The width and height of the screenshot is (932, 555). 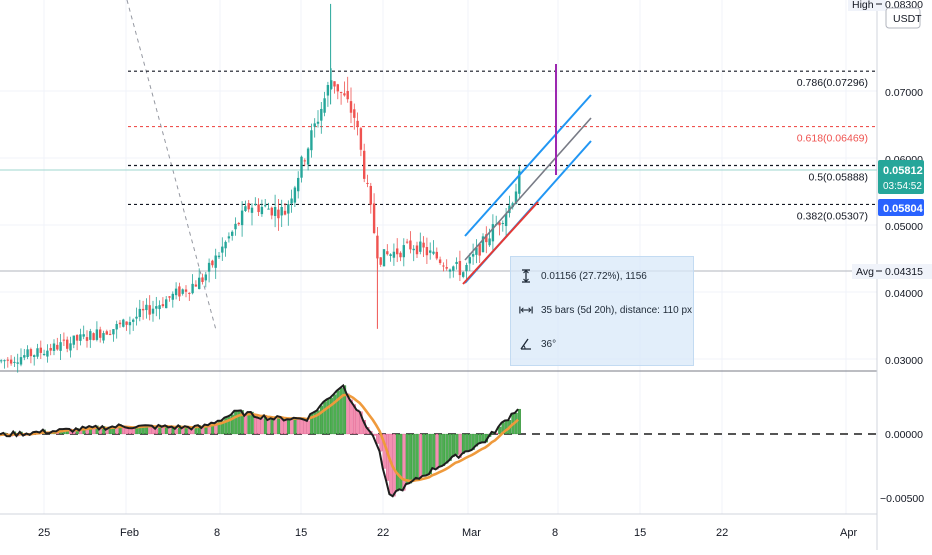 What do you see at coordinates (904, 5) in the screenshot?
I see `high-label-value: 0.08300` at bounding box center [904, 5].